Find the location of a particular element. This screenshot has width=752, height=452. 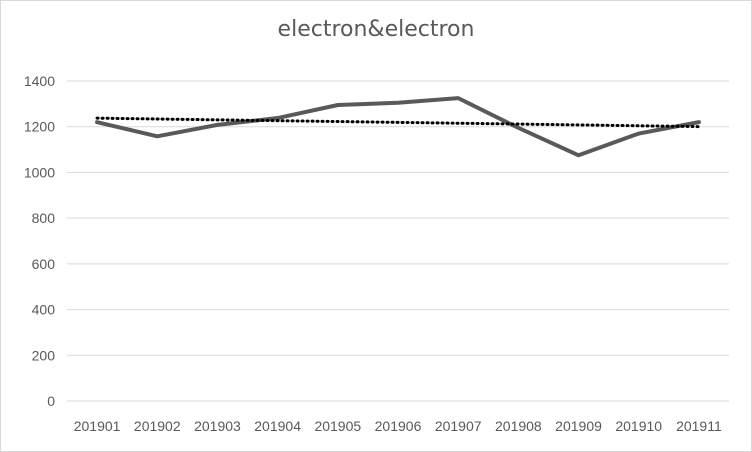

x-tick-label: 201911 is located at coordinates (699, 426).